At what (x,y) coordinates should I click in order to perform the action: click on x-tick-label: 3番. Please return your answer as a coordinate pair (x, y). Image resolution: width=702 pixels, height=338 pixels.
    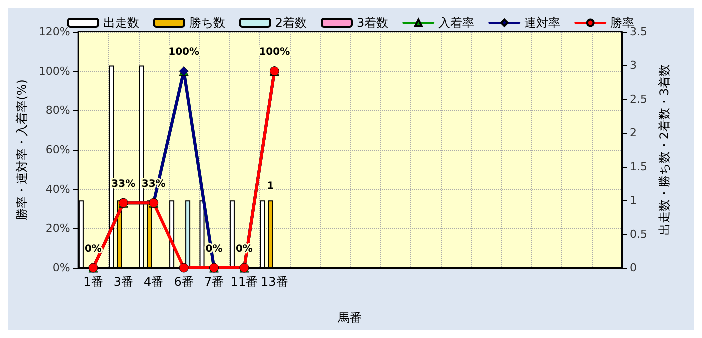
    Looking at the image, I should click on (124, 282).